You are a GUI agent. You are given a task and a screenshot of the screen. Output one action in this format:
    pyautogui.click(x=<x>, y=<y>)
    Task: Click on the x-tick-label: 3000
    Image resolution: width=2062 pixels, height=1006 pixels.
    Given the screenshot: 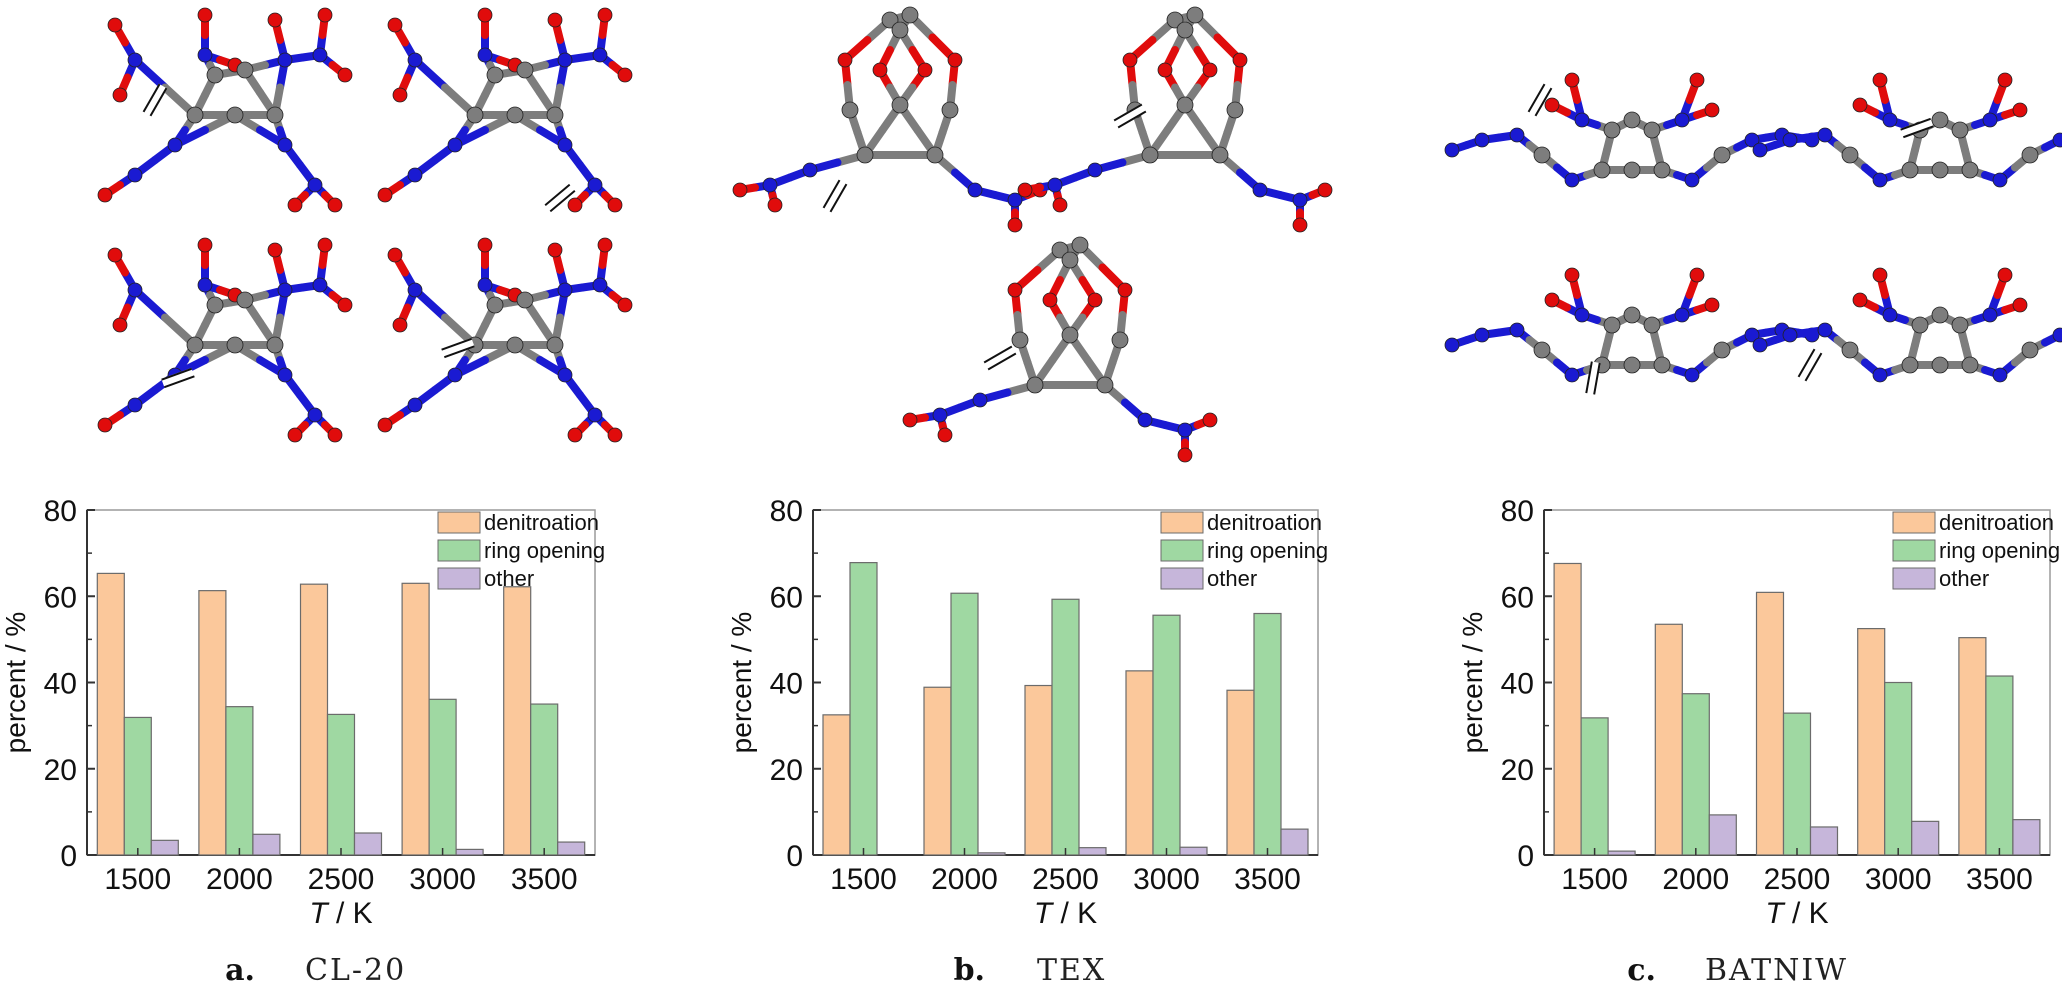 What is the action you would take?
    pyautogui.click(x=442, y=879)
    